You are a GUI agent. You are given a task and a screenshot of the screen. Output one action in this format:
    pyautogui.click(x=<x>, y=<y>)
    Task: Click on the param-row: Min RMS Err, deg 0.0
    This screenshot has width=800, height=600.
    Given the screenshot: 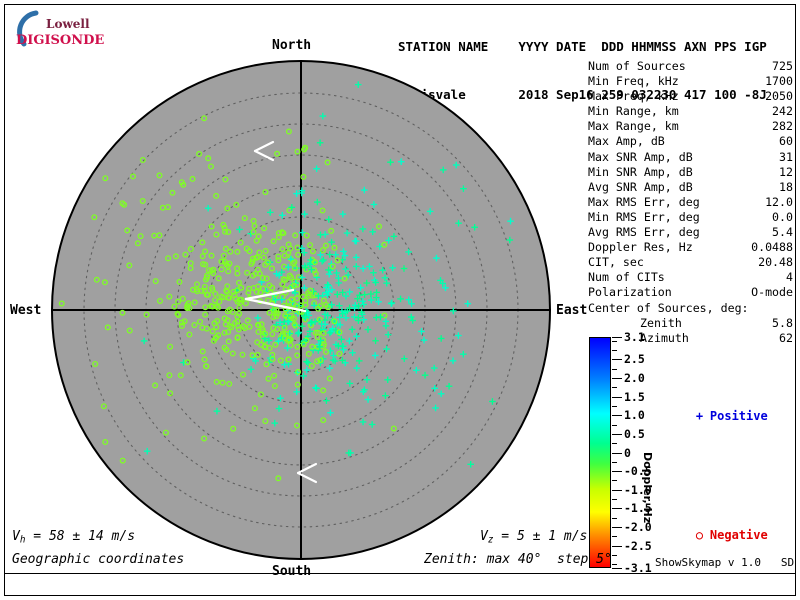 What is the action you would take?
    pyautogui.click(x=690, y=217)
    